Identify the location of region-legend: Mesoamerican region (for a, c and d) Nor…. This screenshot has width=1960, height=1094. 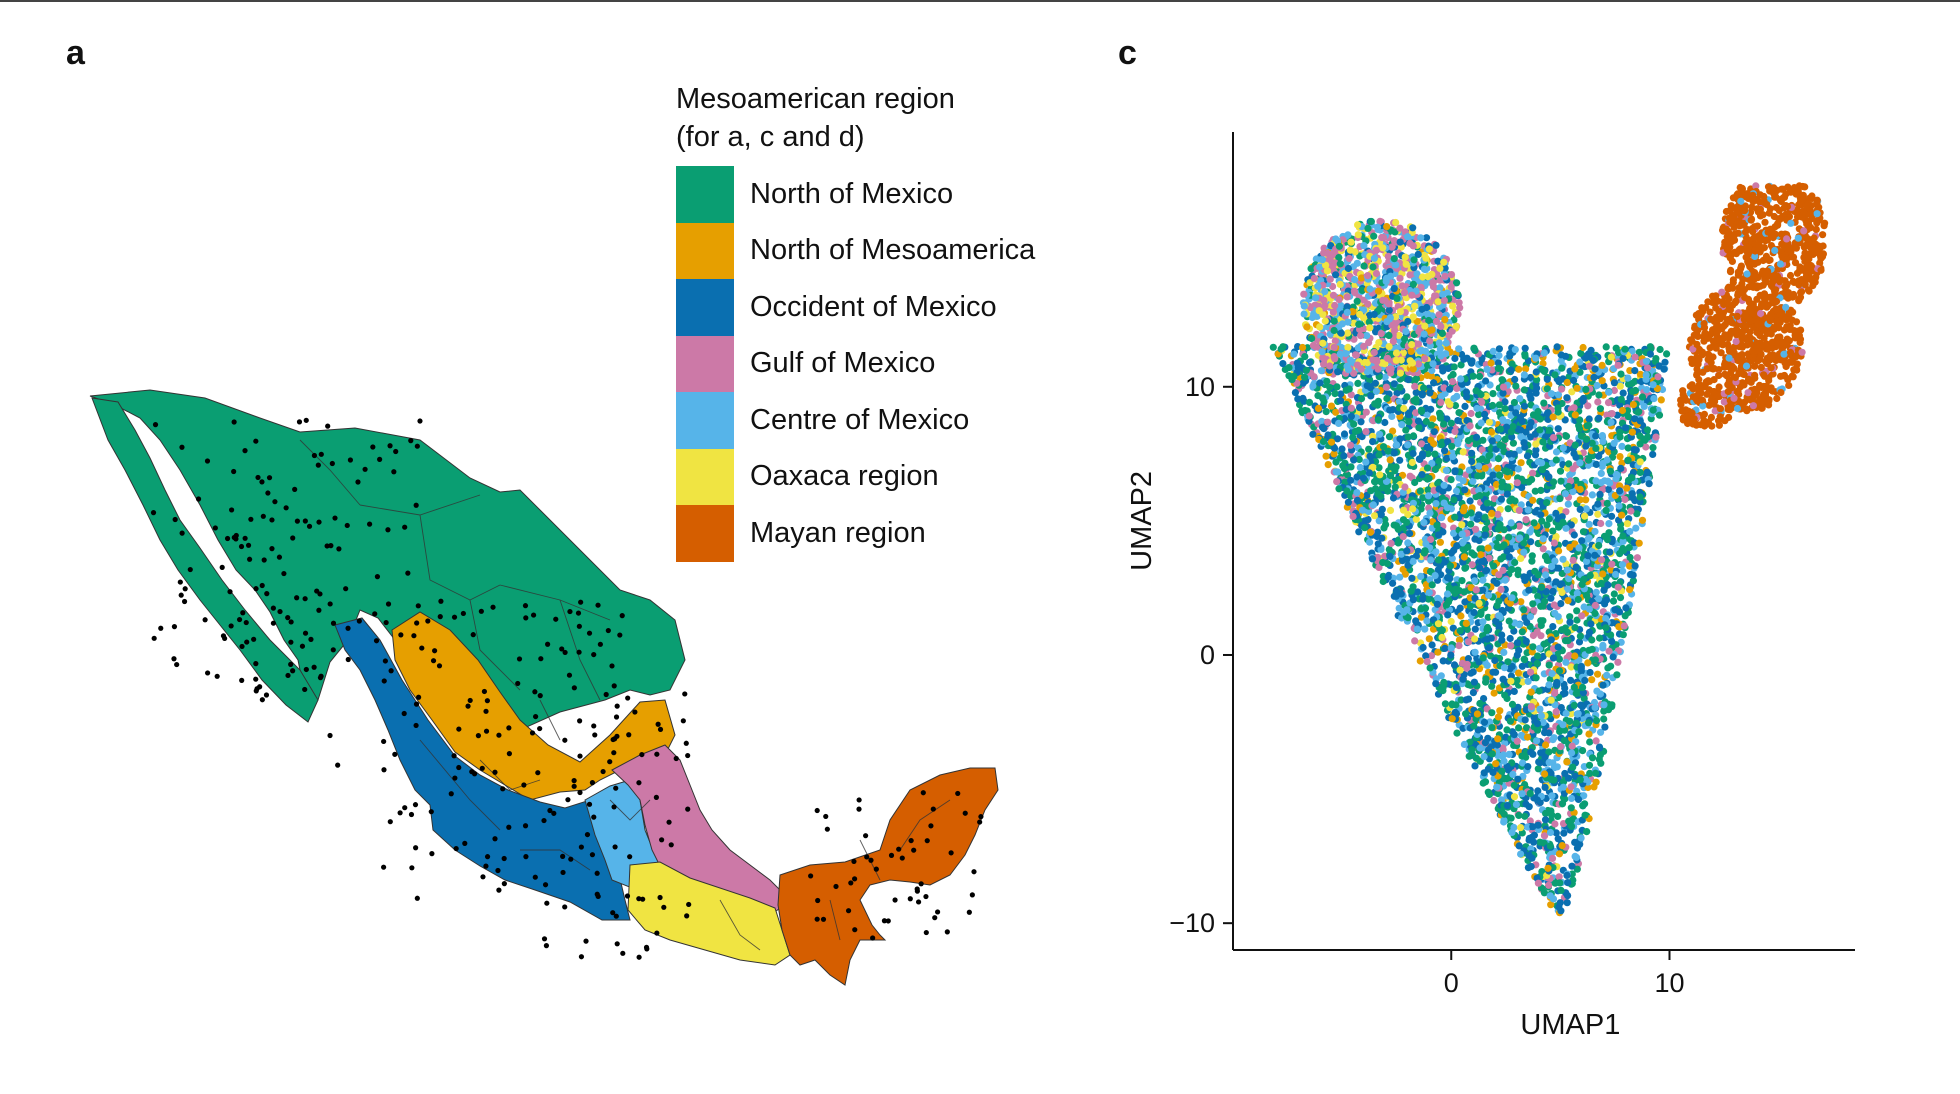
(855, 321).